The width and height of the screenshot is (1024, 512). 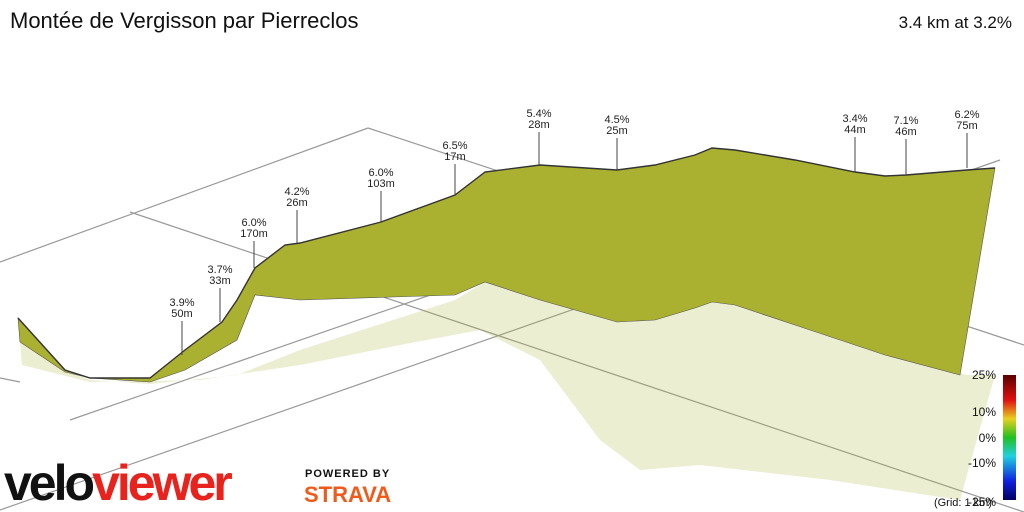 I want to click on legend-tick: 0%, so click(x=988, y=438).